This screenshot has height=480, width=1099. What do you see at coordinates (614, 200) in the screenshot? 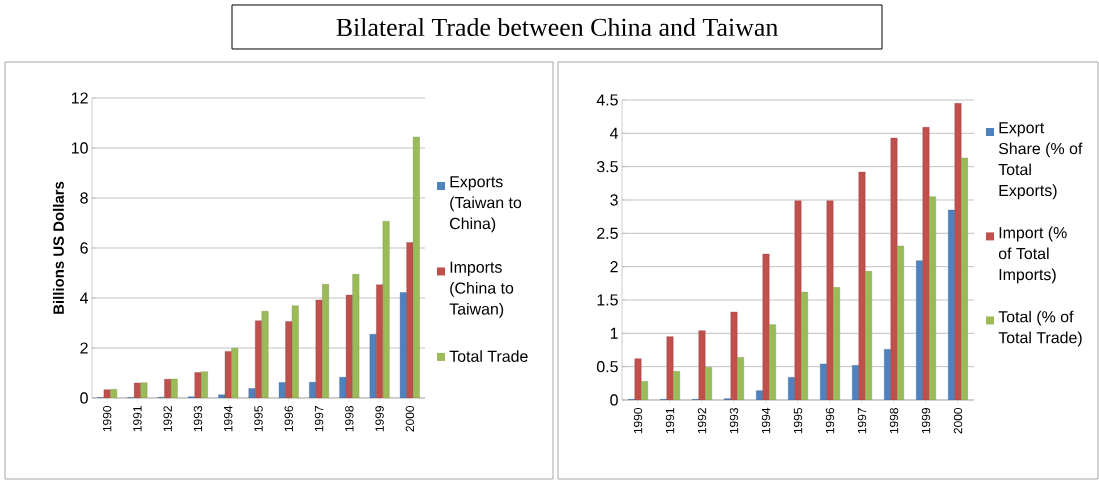
I see `y-tick-label: 3` at bounding box center [614, 200].